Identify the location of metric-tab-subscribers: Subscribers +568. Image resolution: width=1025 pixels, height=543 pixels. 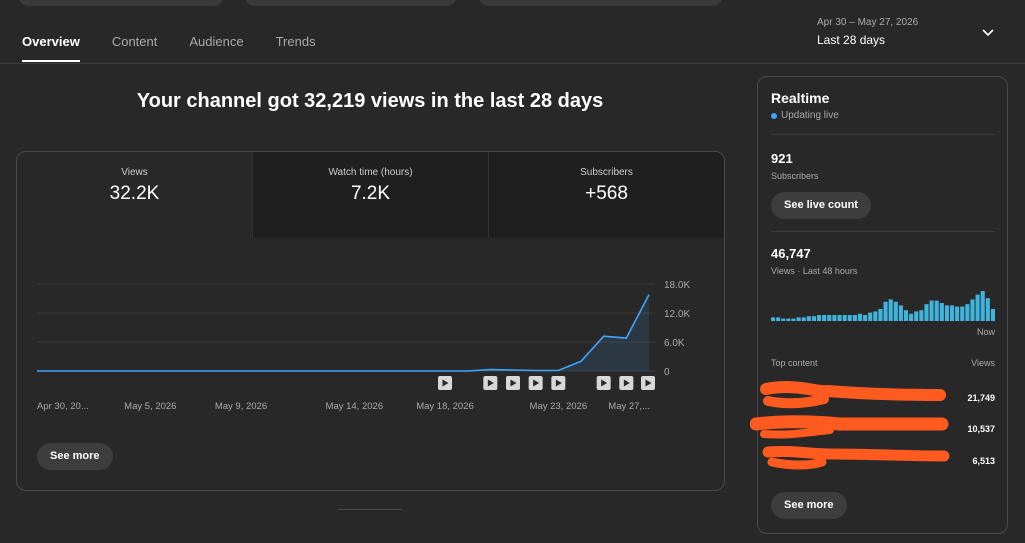
(606, 195).